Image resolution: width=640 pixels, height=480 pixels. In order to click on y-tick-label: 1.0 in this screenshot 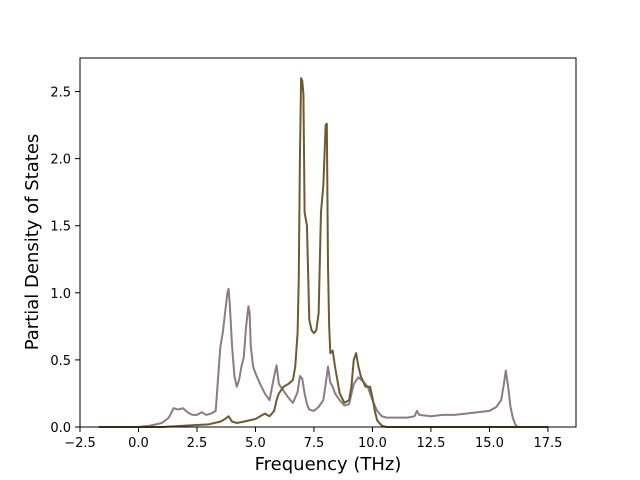, I will do `click(60, 294)`.